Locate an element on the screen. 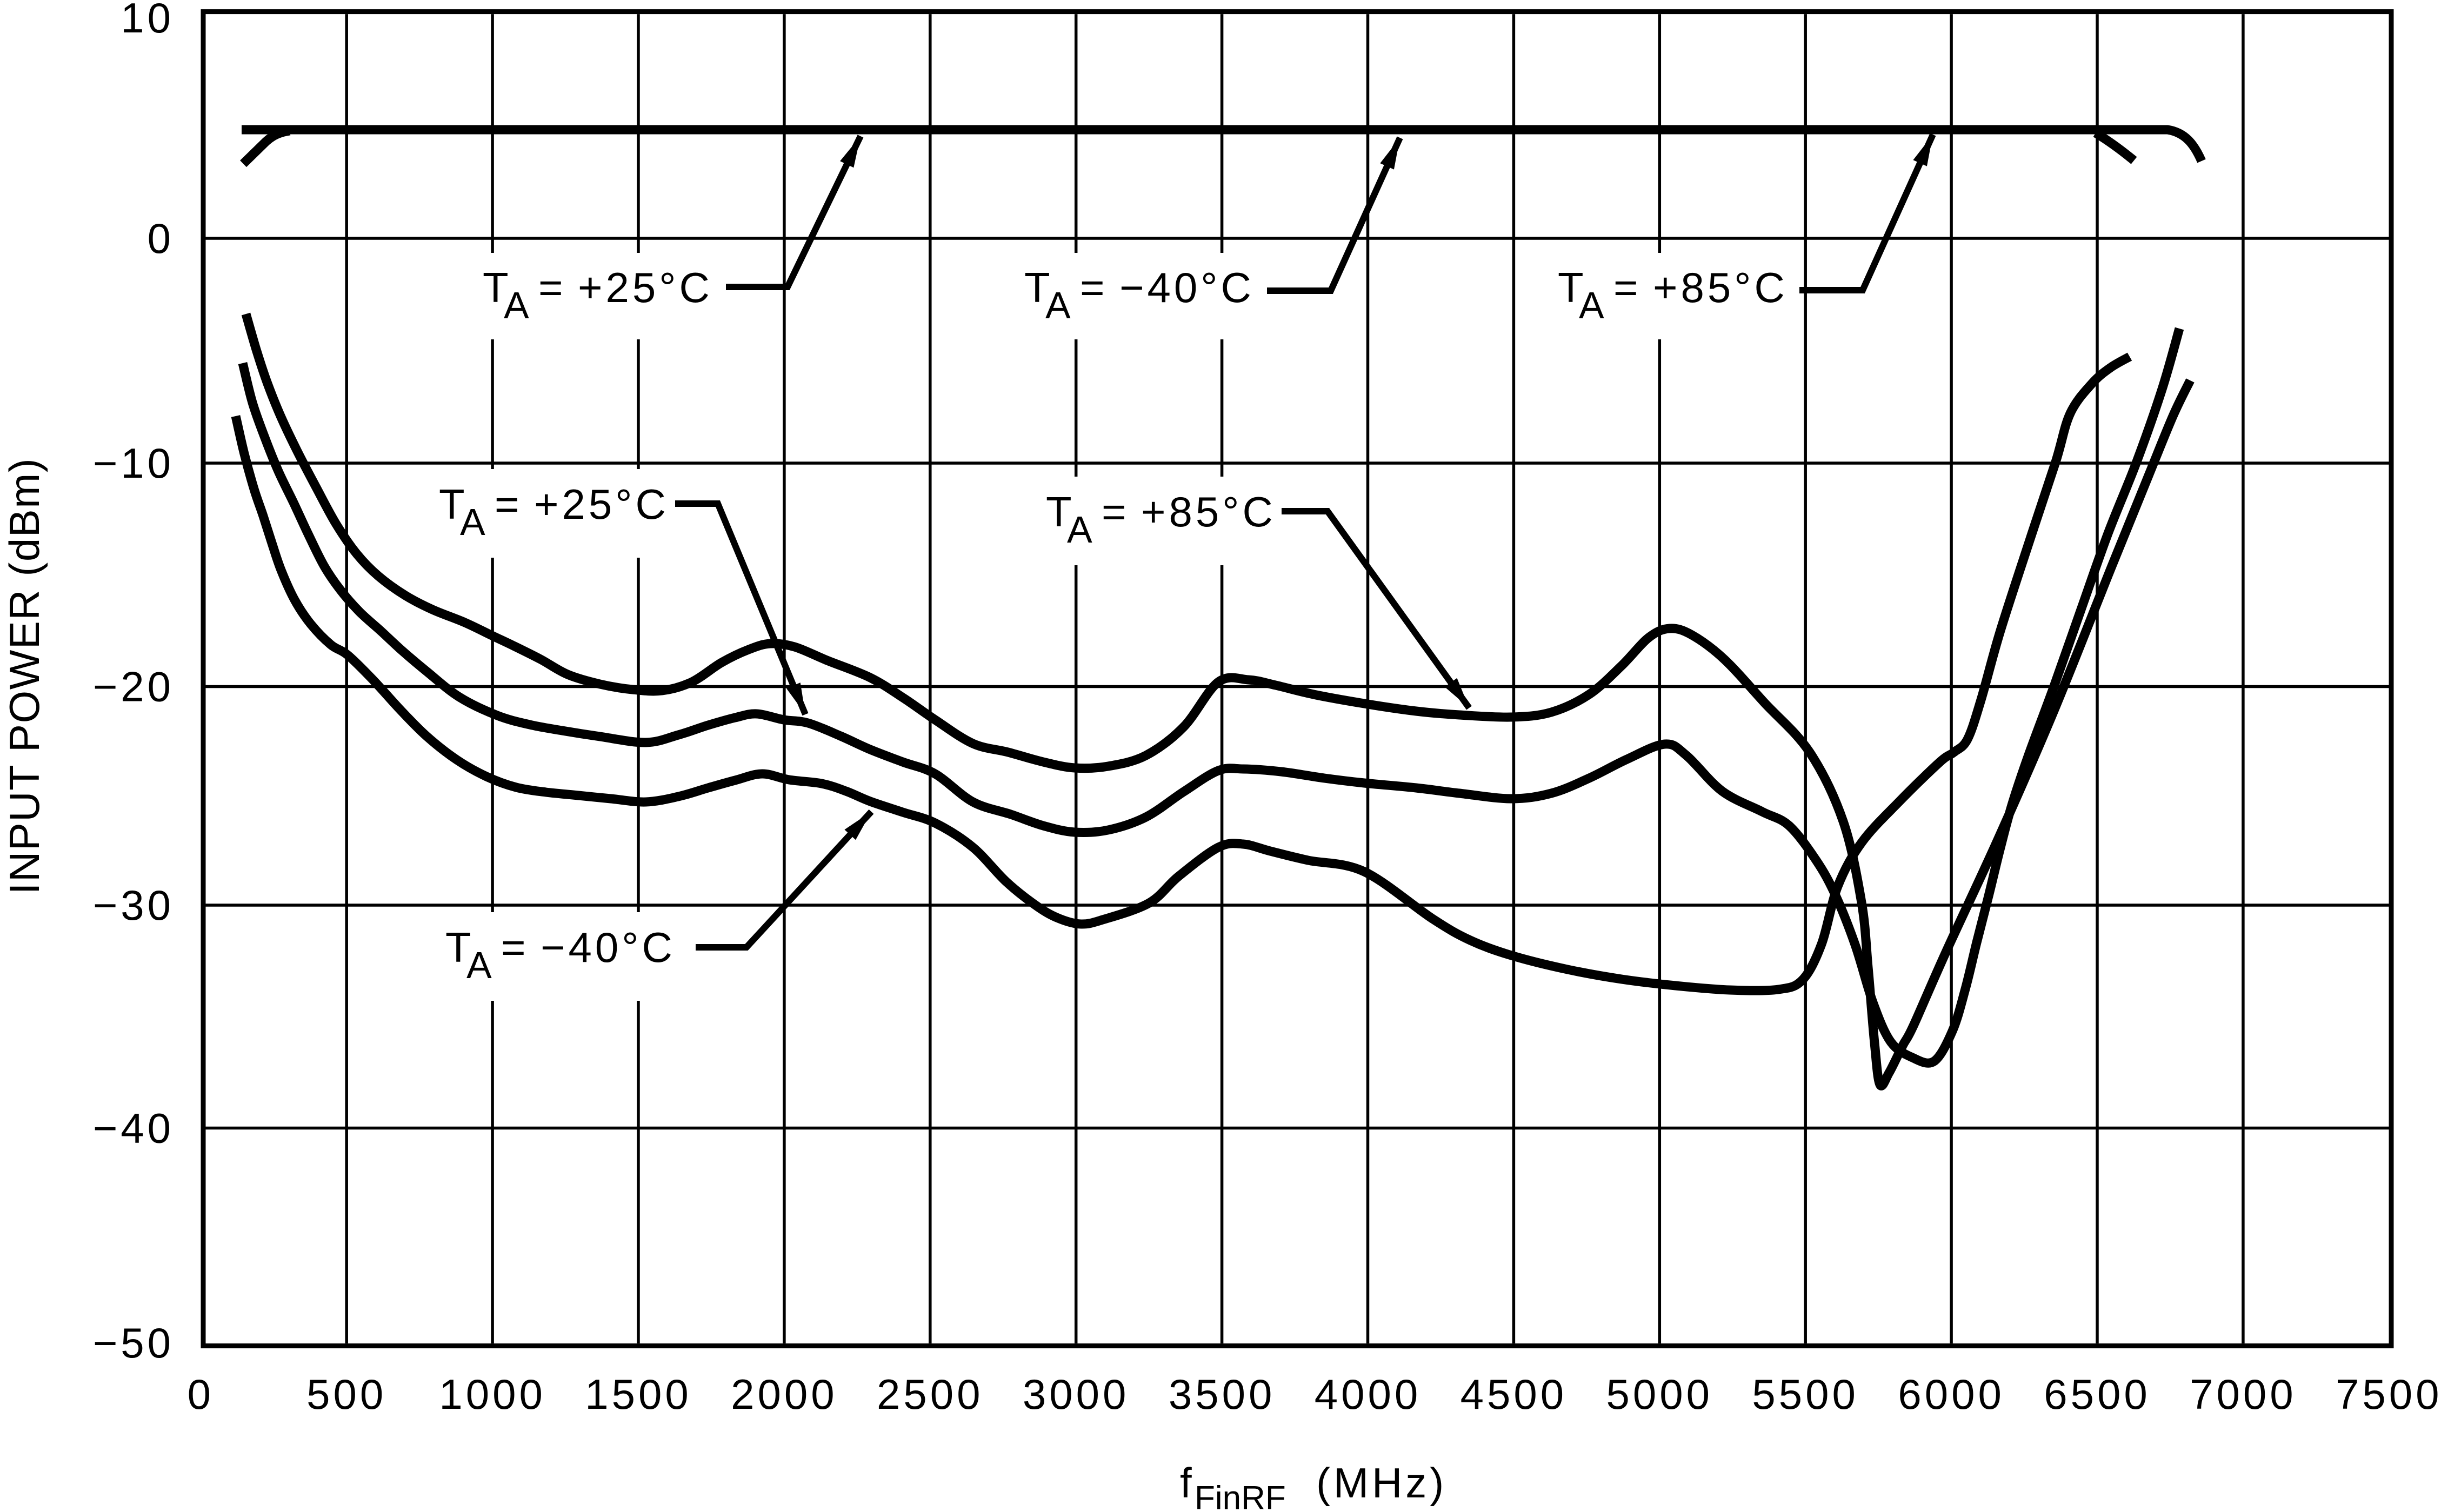  svg-text: 1000 is located at coordinates (492, 1394).